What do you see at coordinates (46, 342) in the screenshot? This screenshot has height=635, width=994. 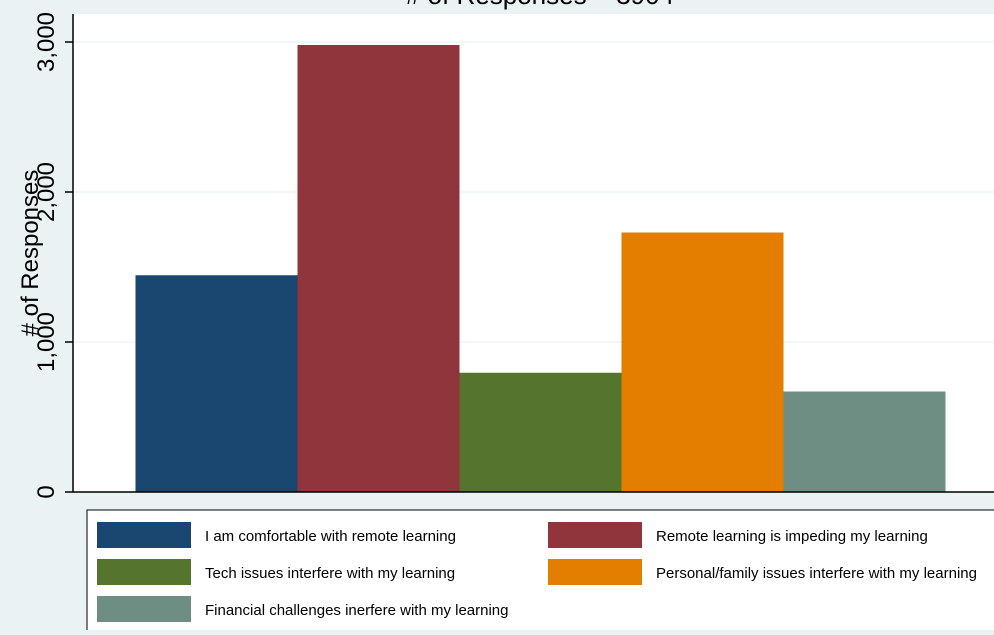 I see `y-tick-label: 1,000` at bounding box center [46, 342].